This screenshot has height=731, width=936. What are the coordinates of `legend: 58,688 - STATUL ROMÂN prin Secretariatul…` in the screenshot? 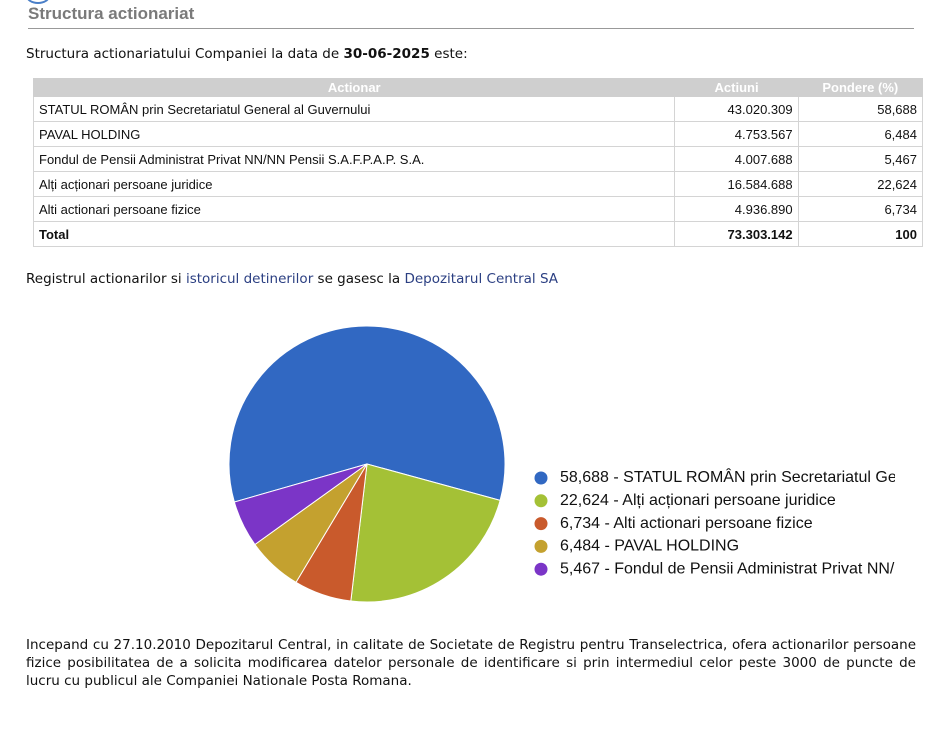 It's located at (735, 522).